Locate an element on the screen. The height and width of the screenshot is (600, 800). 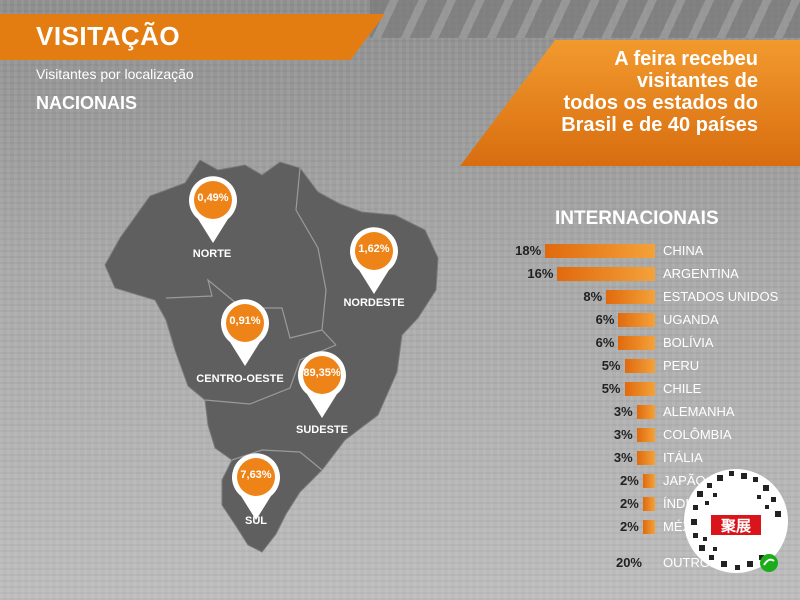
headline-line: visitantes de is located at coordinates (697, 81).